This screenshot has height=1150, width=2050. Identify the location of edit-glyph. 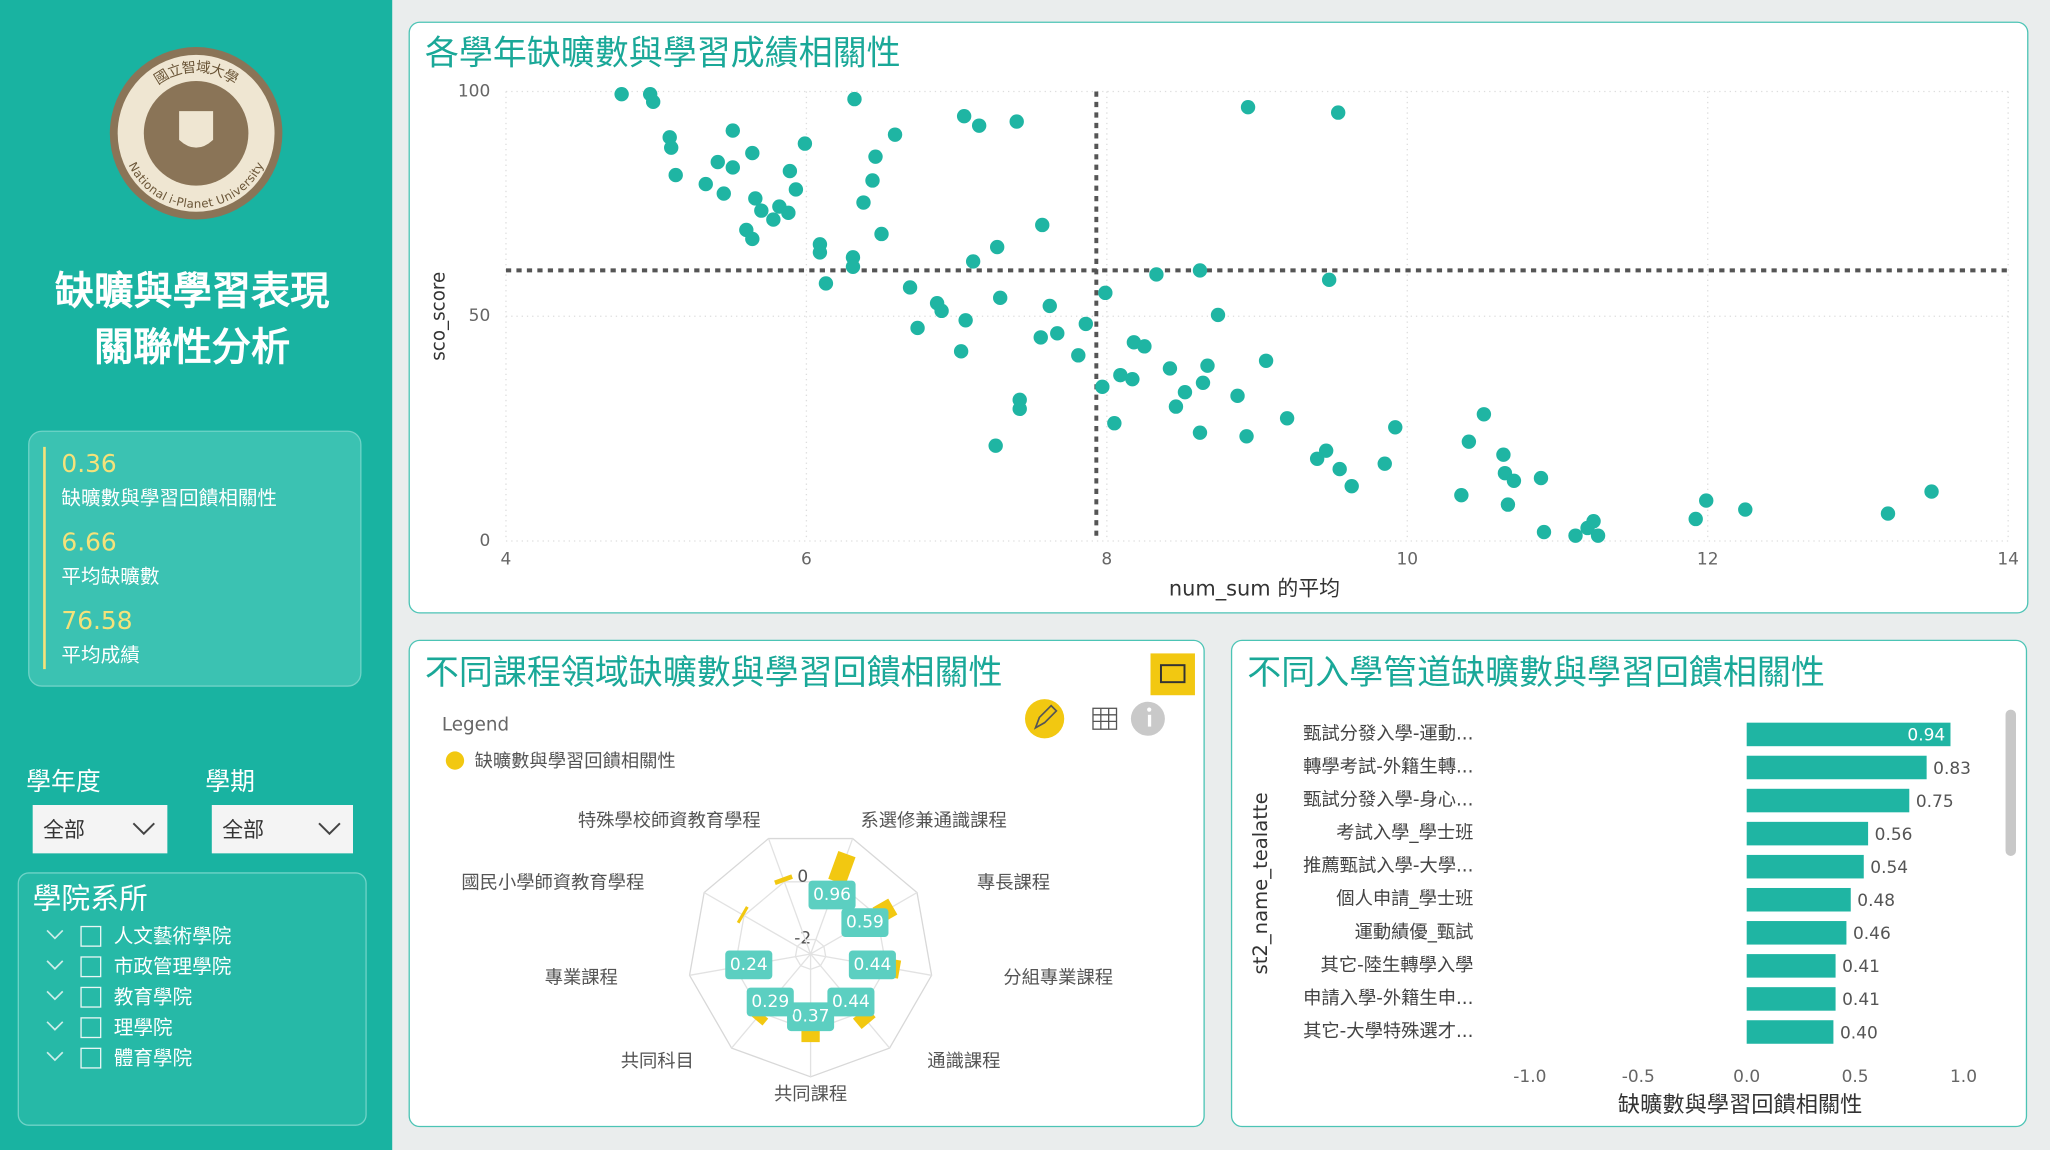
(1045, 717).